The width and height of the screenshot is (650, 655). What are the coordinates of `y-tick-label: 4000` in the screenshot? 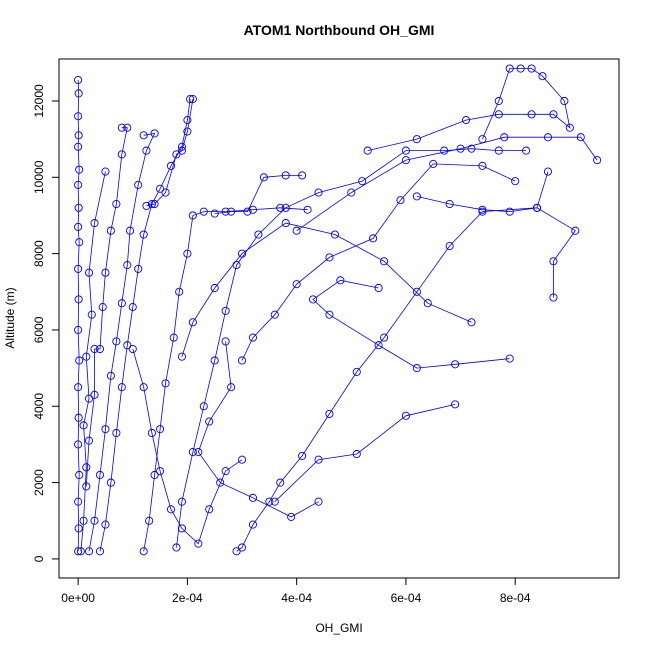 It's located at (39, 406).